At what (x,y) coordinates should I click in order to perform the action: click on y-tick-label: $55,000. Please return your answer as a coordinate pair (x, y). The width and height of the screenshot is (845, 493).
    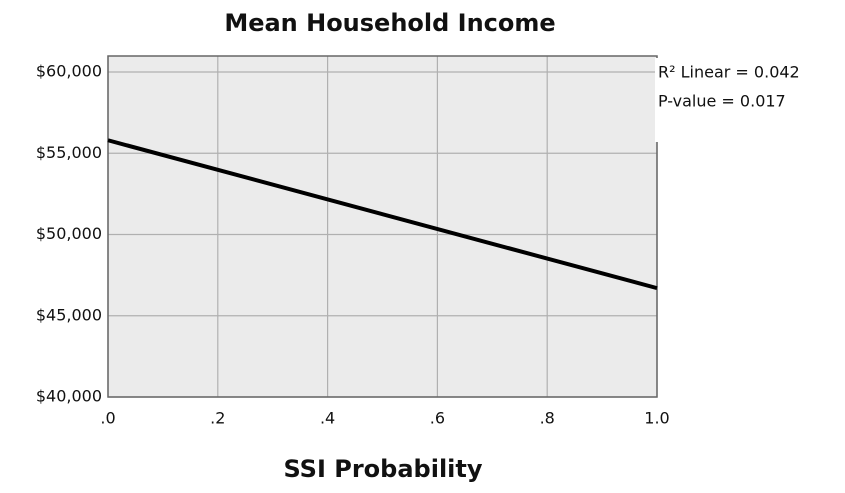
    Looking at the image, I should click on (69, 152).